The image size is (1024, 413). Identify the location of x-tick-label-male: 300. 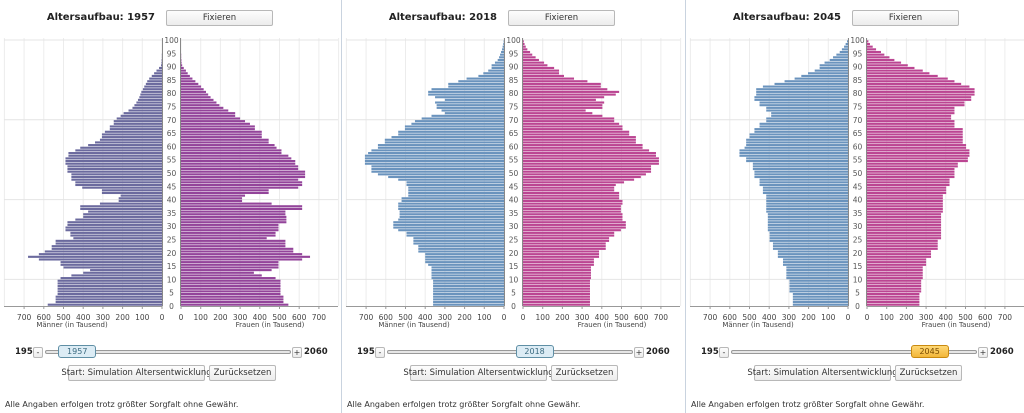
(445, 317).